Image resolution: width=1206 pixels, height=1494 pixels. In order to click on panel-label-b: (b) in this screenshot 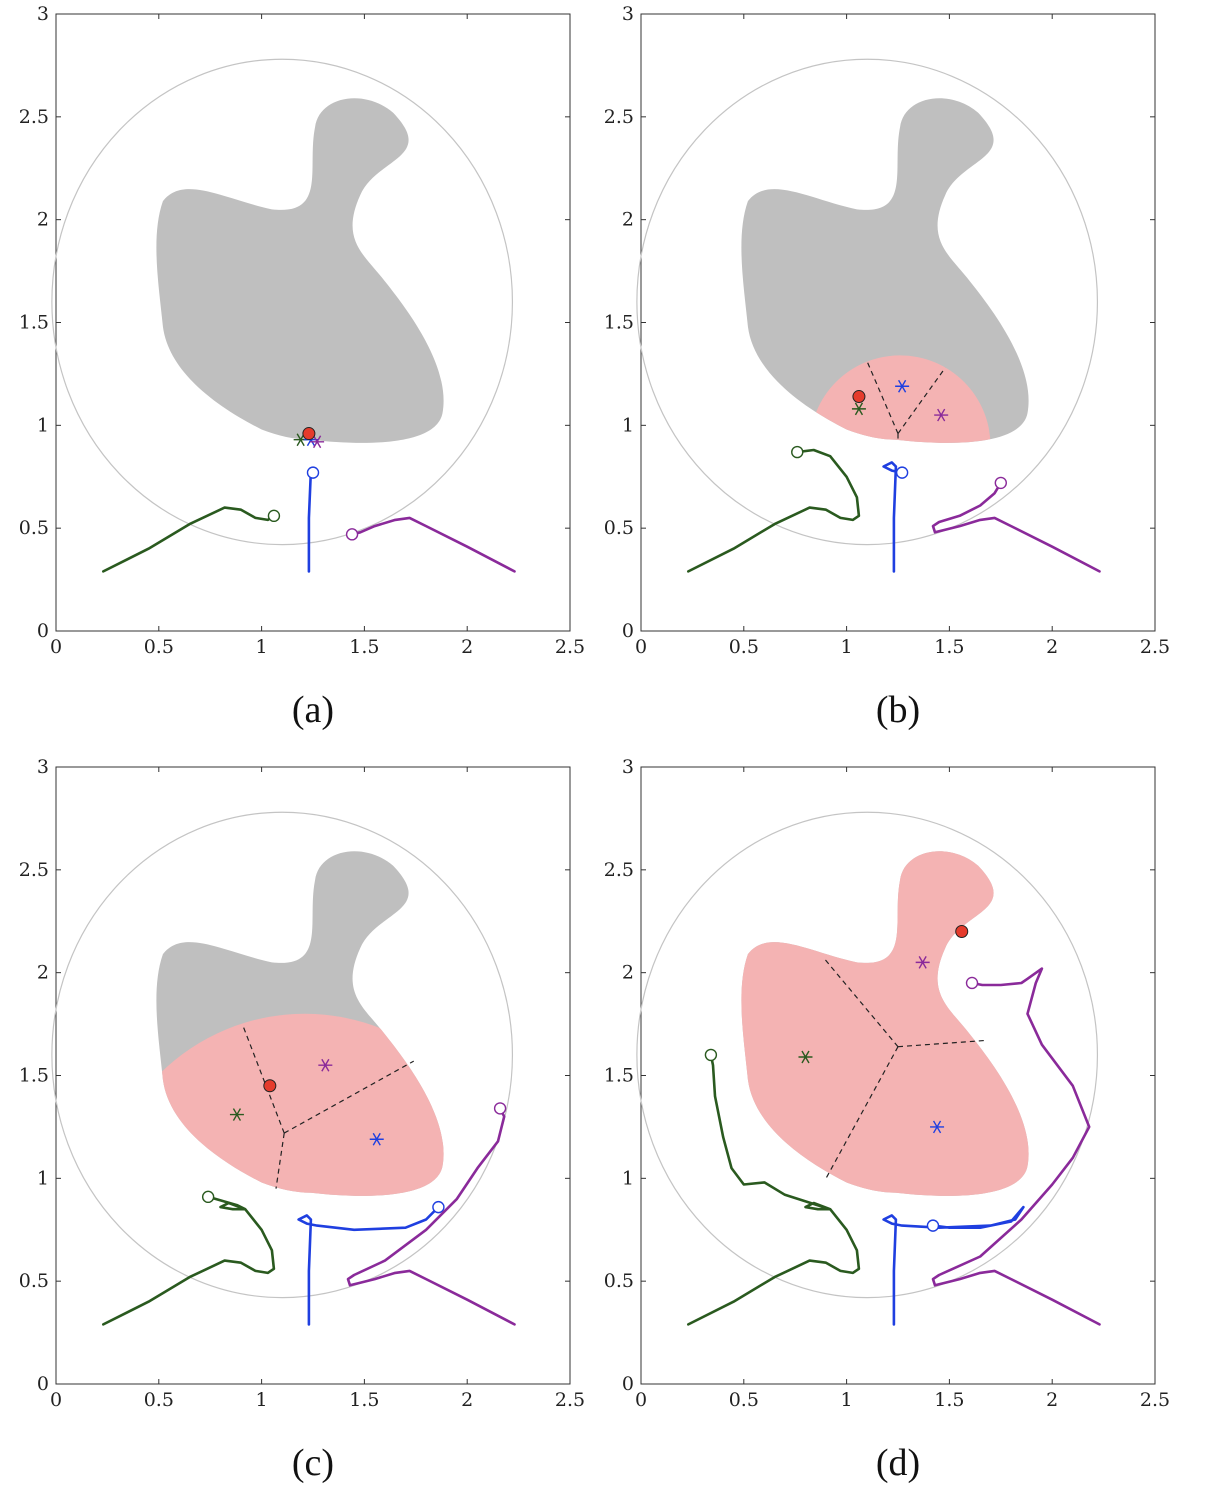, I will do `click(898, 710)`.